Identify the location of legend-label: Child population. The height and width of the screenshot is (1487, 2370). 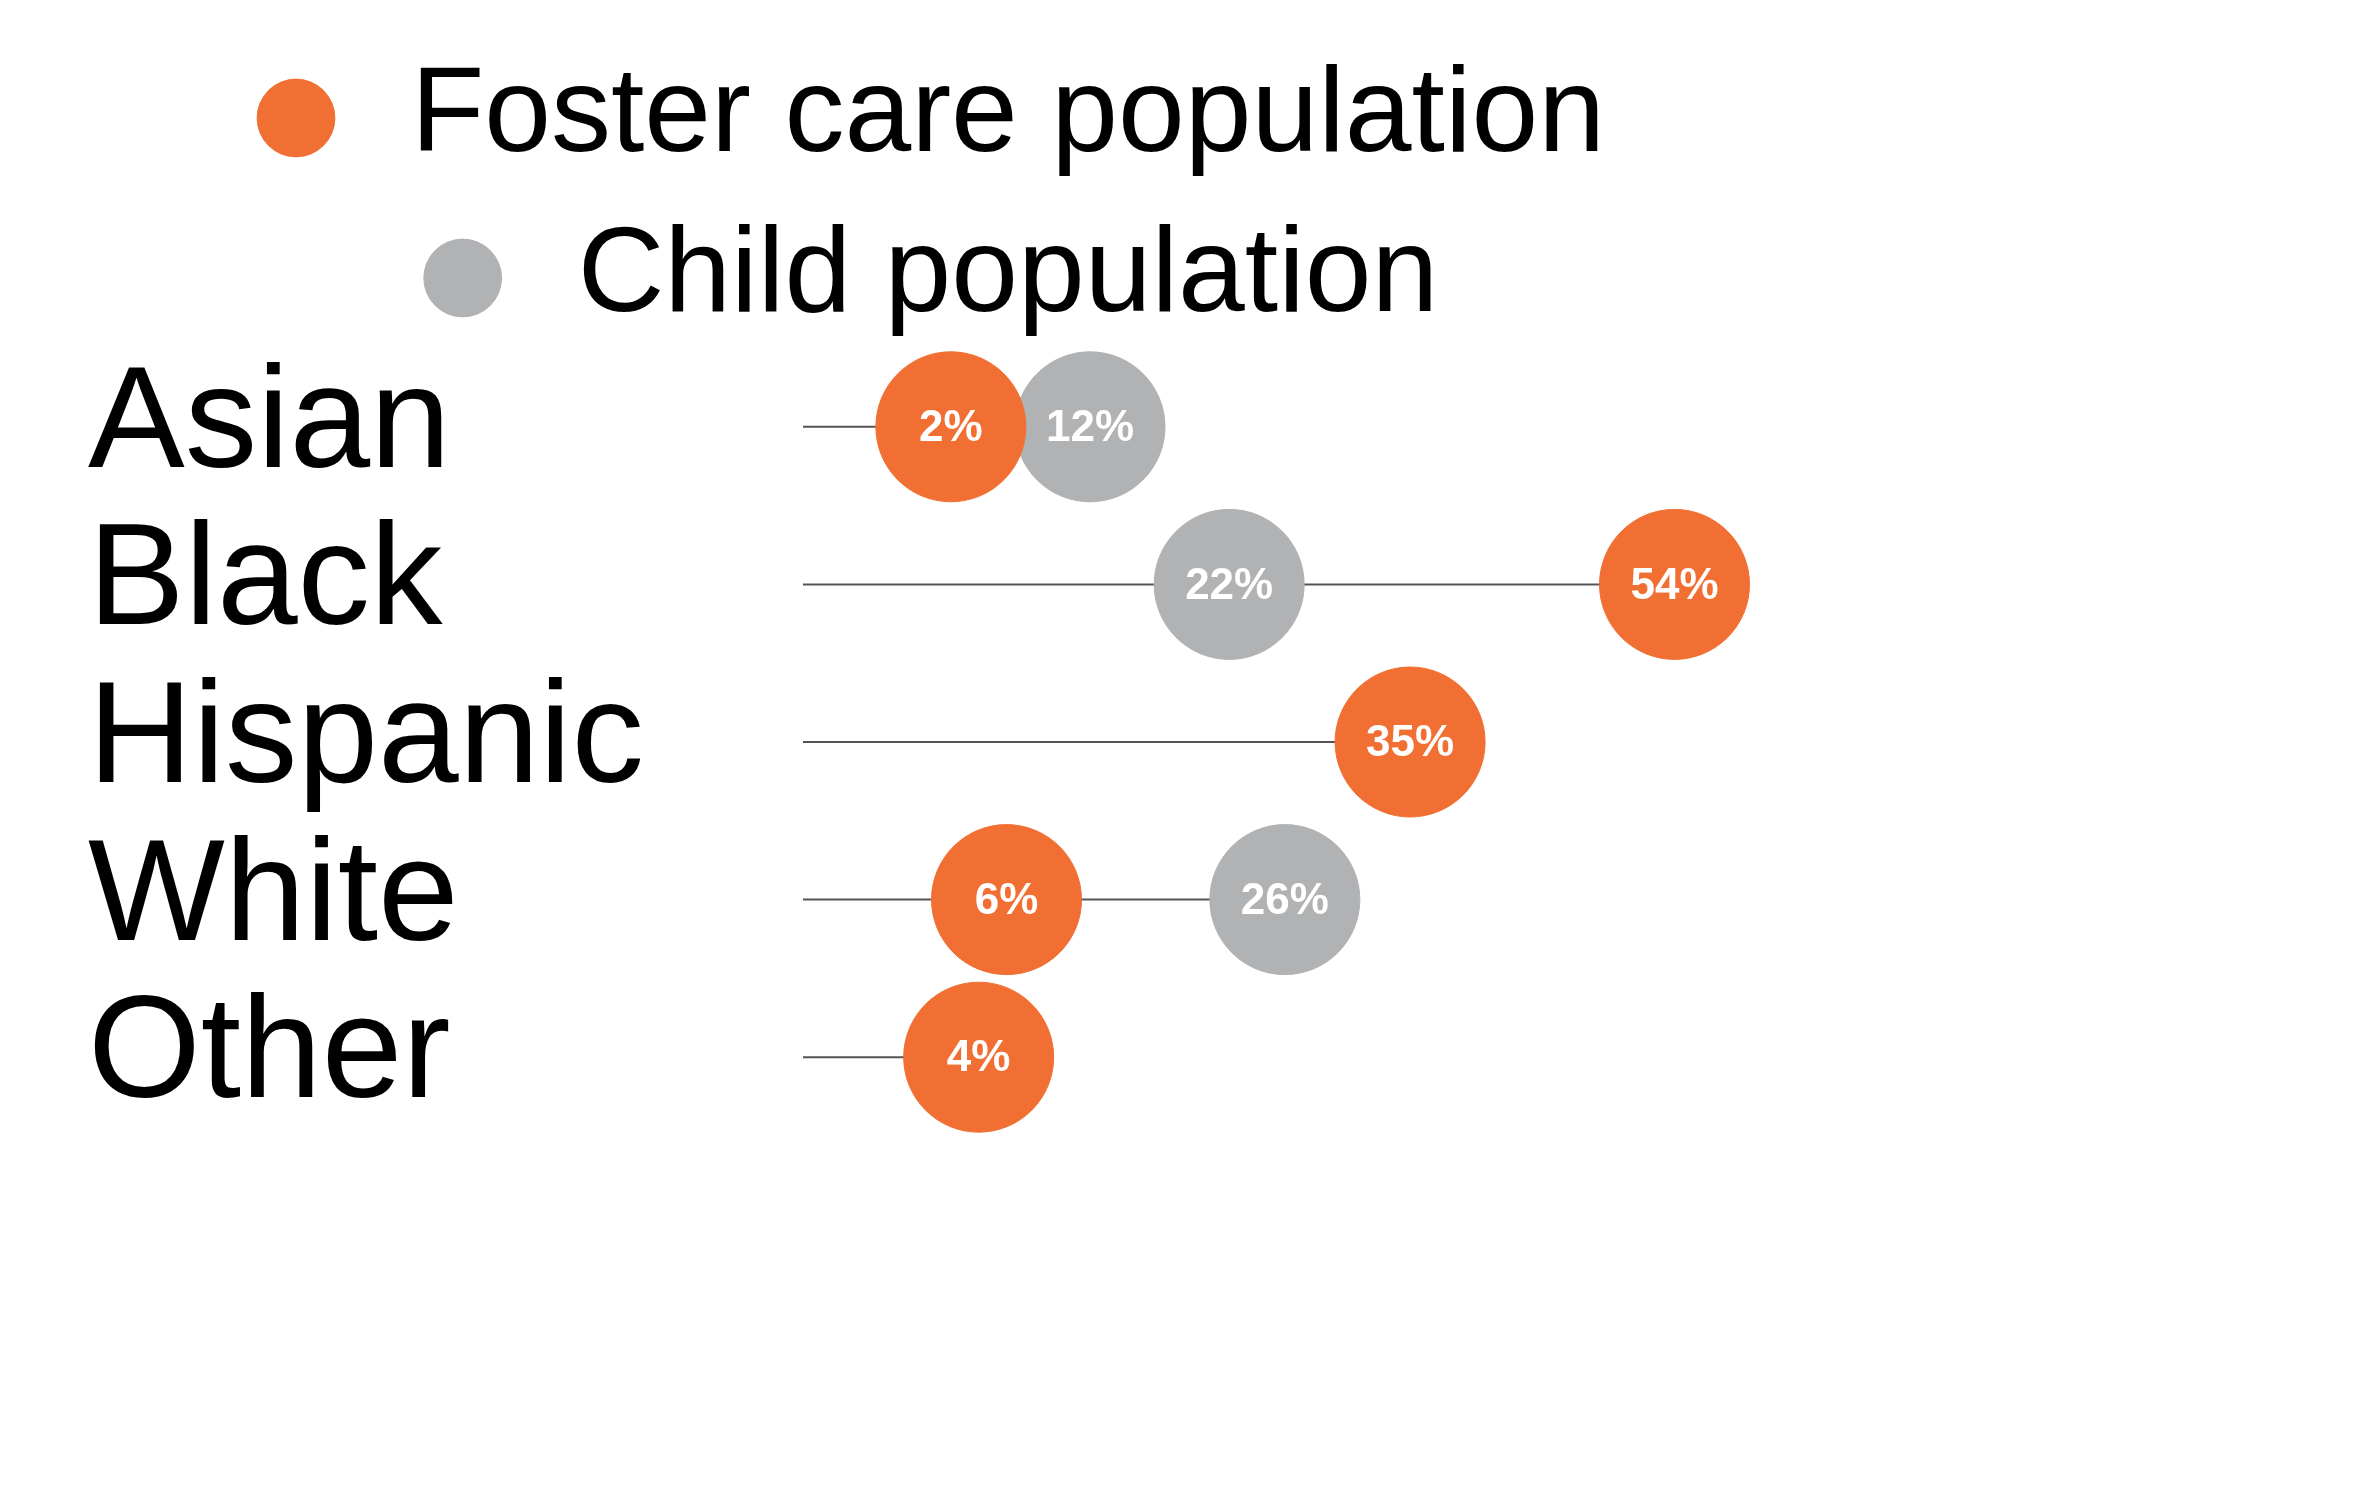
(1008, 269).